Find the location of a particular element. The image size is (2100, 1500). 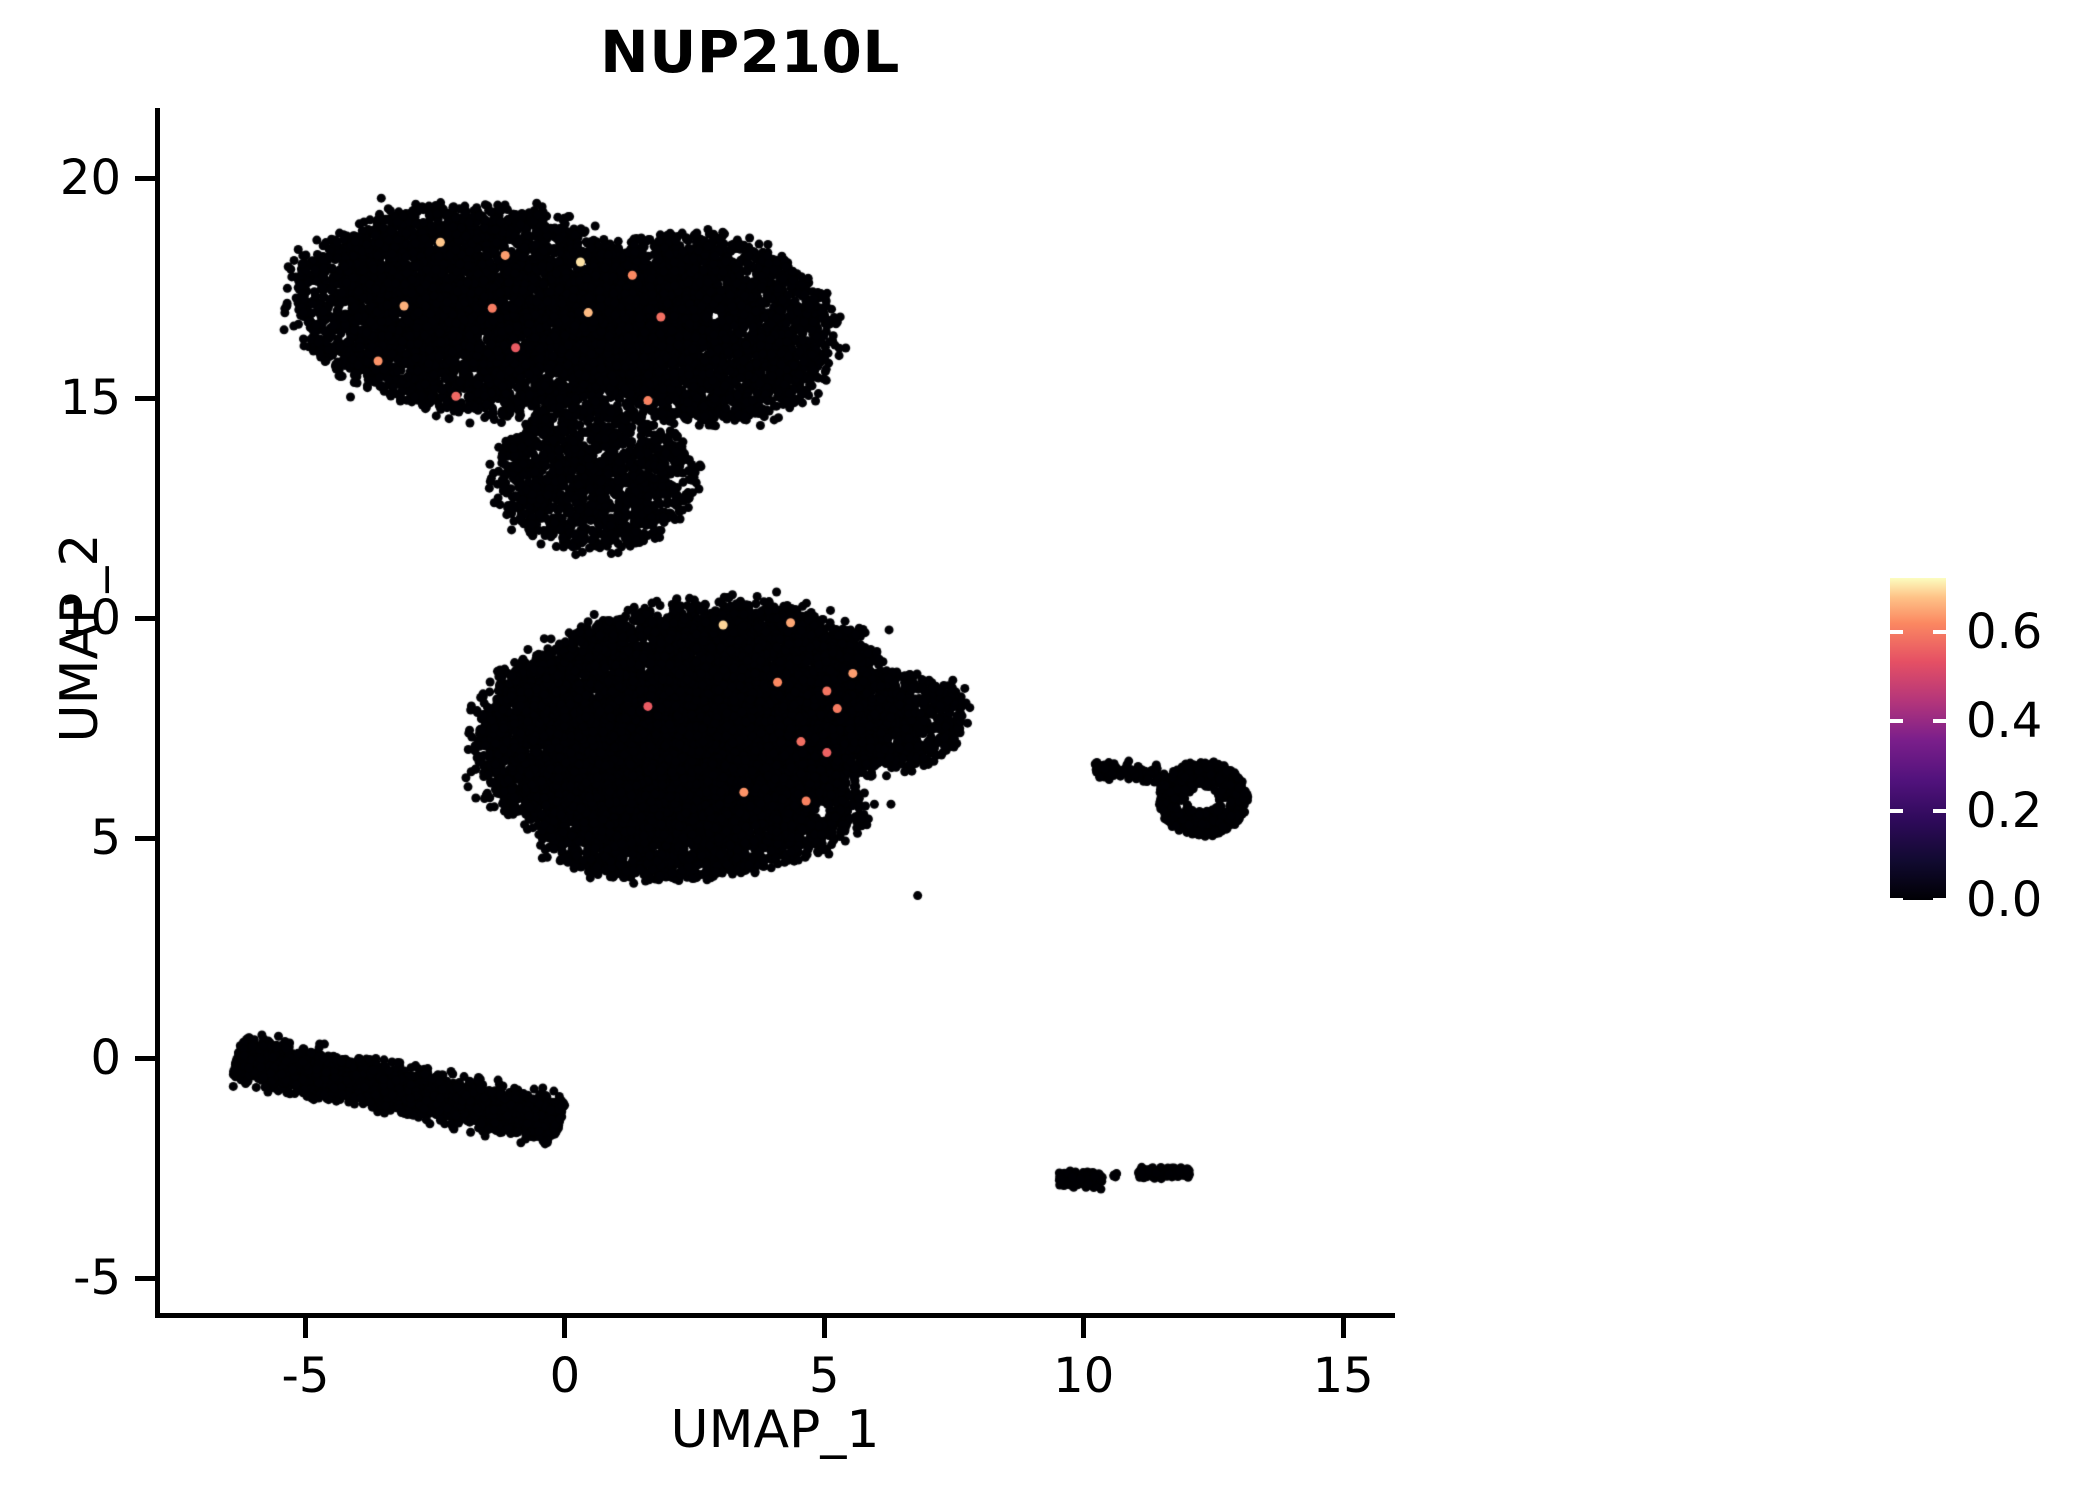

y-tick-label: 10 is located at coordinates (90, 618).